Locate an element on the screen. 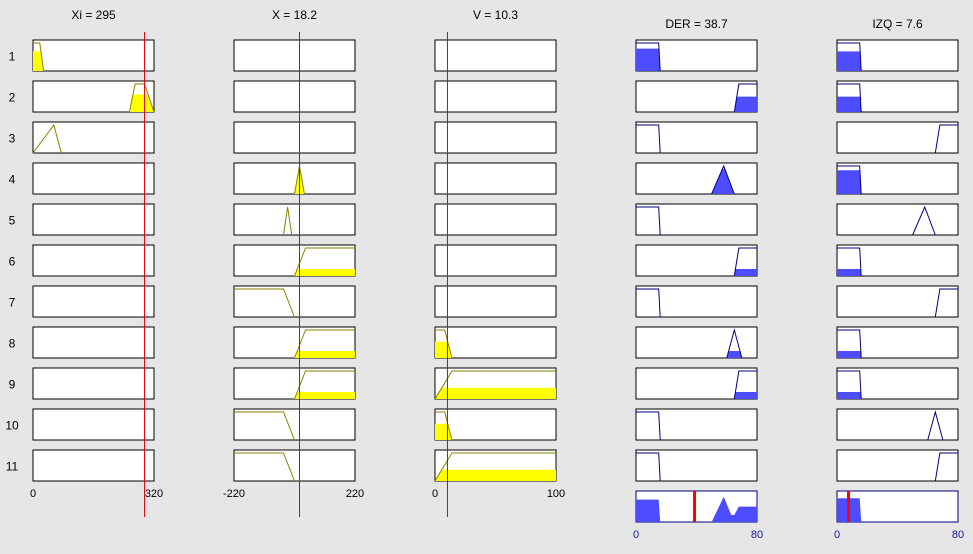  input-title: X = 18.2 is located at coordinates (294, 15).